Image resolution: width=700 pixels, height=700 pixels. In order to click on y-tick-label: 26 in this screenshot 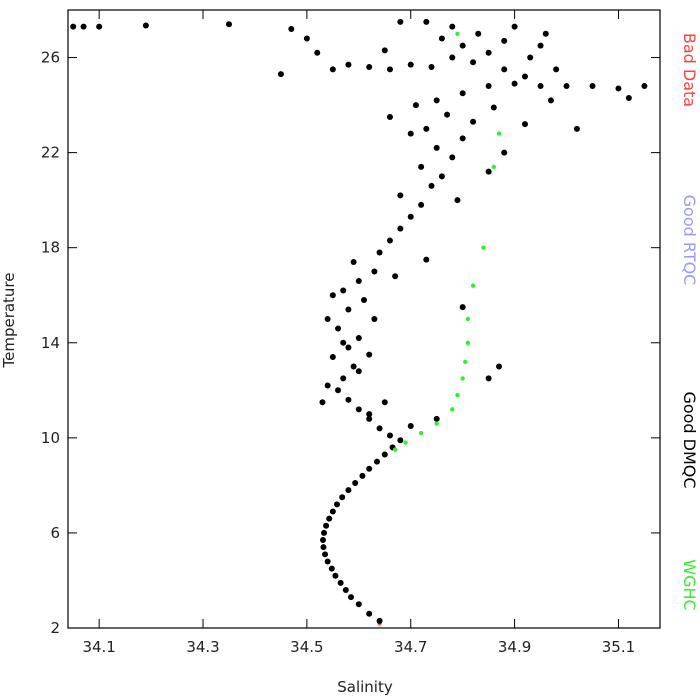, I will do `click(50, 58)`.